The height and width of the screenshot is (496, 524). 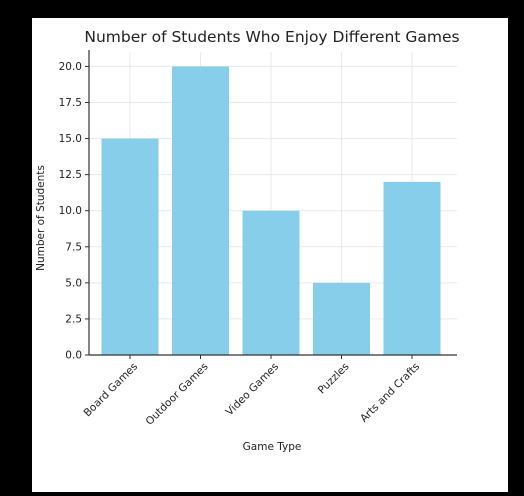 What do you see at coordinates (73, 247) in the screenshot?
I see `y-tick-label: 7.5` at bounding box center [73, 247].